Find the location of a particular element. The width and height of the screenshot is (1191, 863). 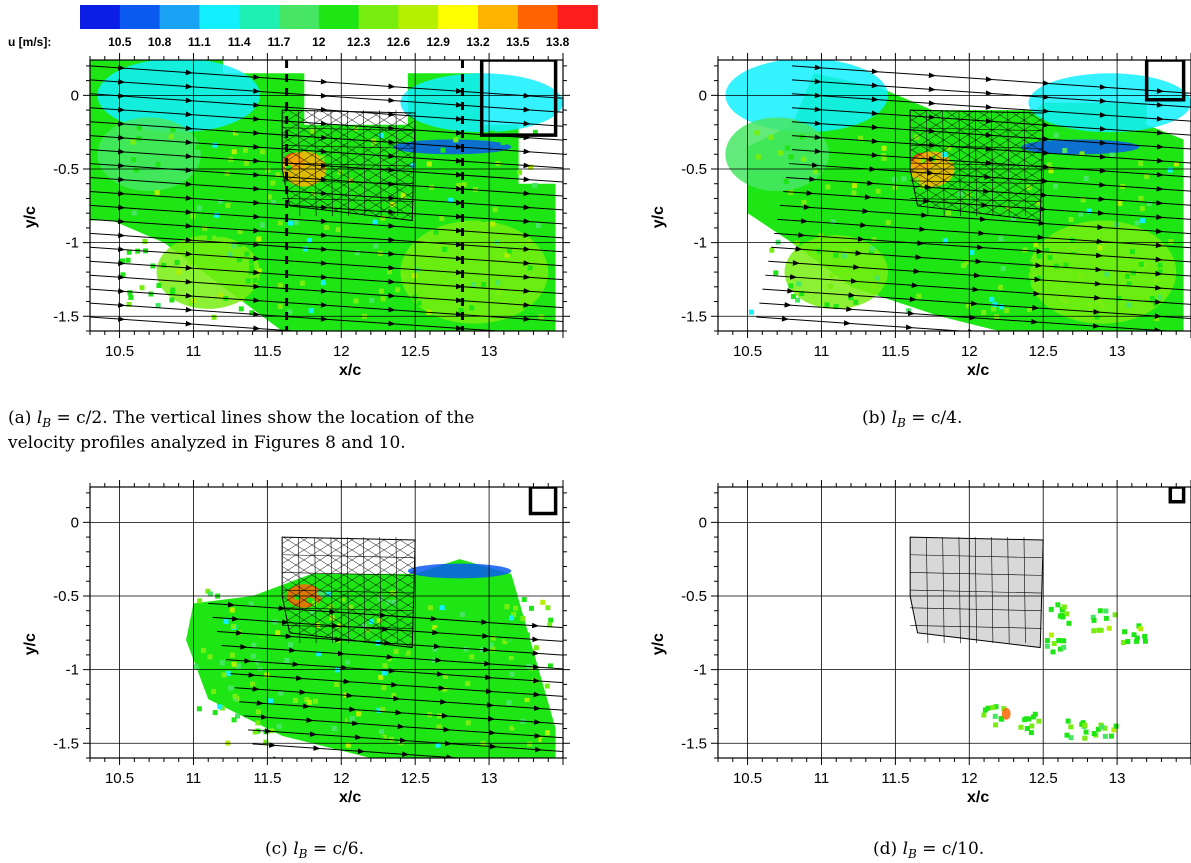

colorbar-swatch is located at coordinates (378, 17).